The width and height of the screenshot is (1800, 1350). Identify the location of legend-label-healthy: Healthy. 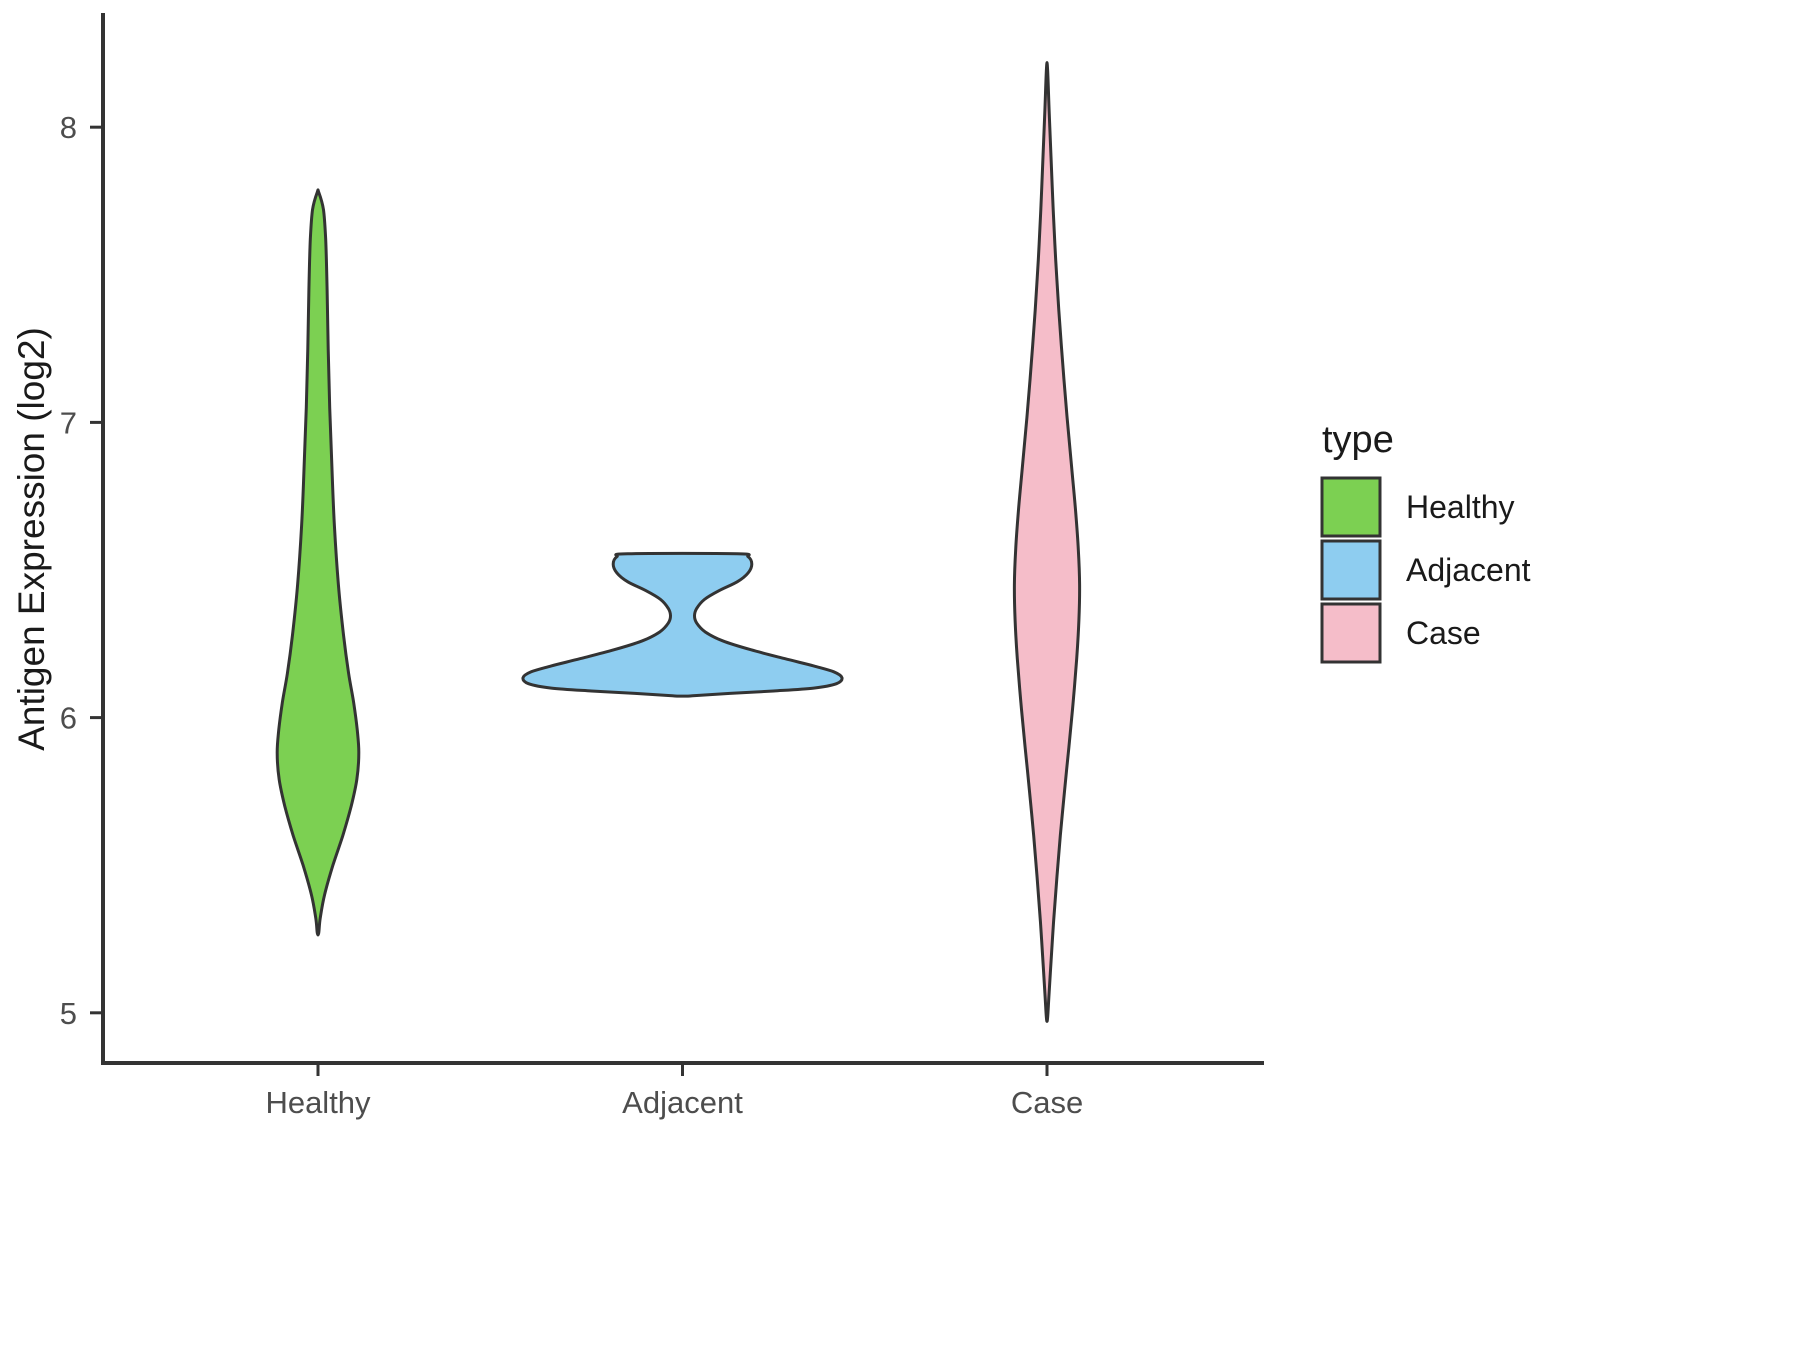
(1460, 507).